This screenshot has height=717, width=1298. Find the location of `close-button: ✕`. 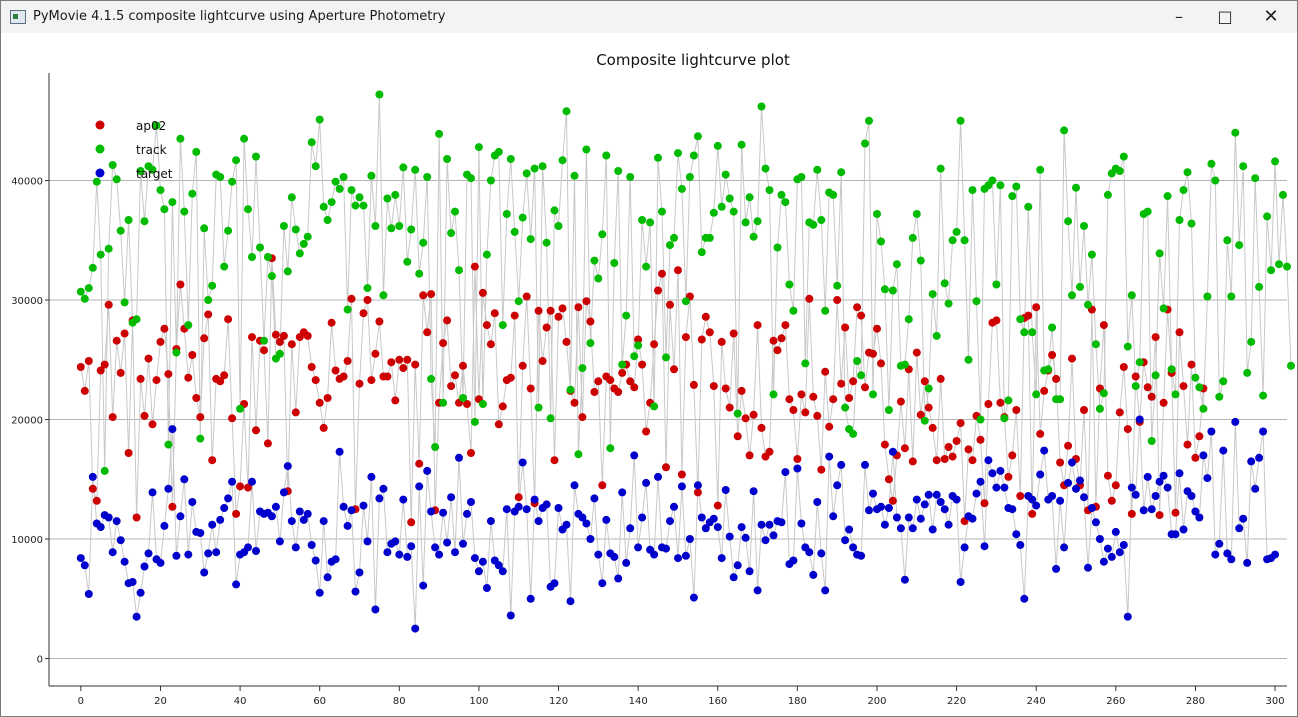

close-button: ✕ is located at coordinates (1271, 17).